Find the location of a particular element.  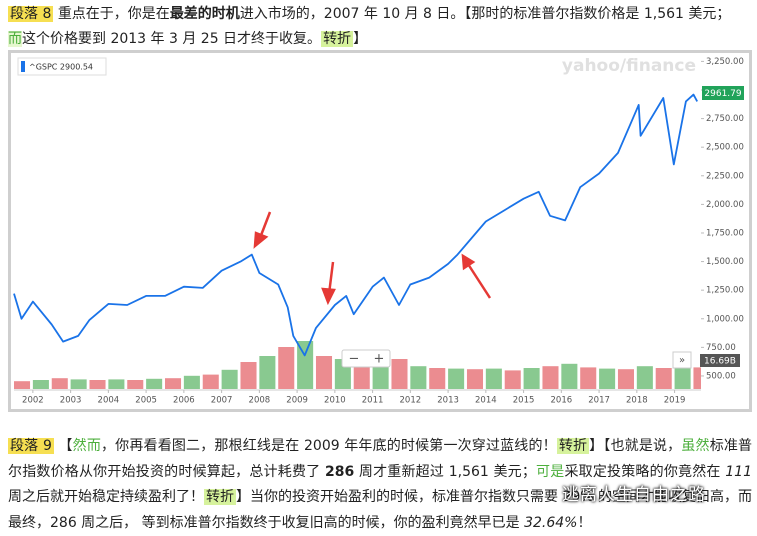

y-tick-label: 1,750.00 is located at coordinates (725, 233).